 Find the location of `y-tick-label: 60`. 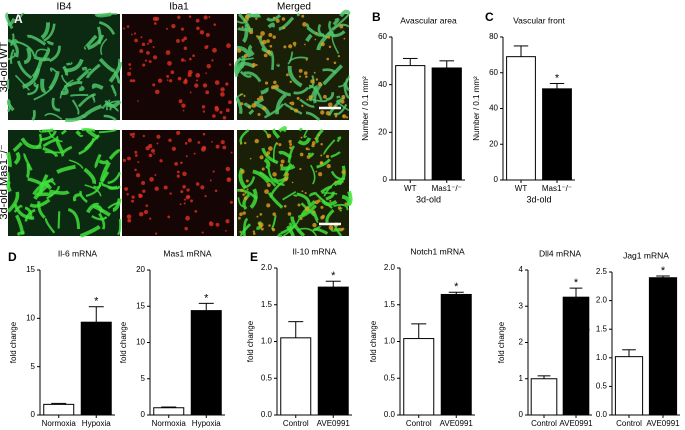

y-tick-label: 60 is located at coordinates (493, 72).